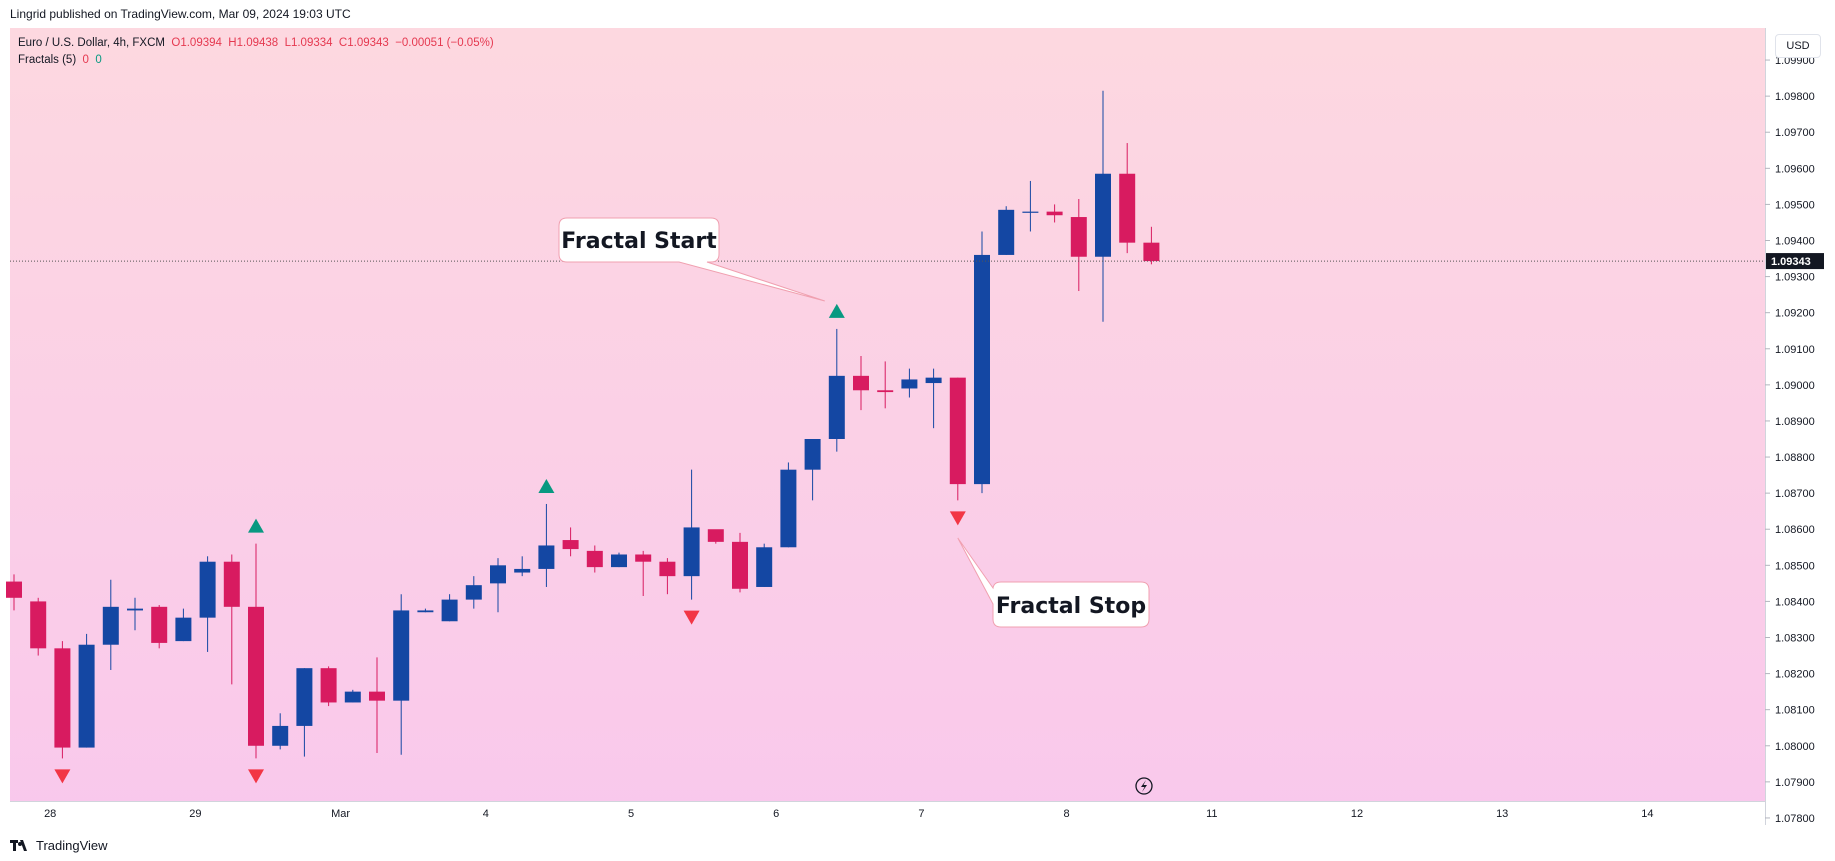 The height and width of the screenshot is (861, 1835). Describe the element at coordinates (253, 43) in the screenshot. I see `legend-high: H1.09438` at that location.